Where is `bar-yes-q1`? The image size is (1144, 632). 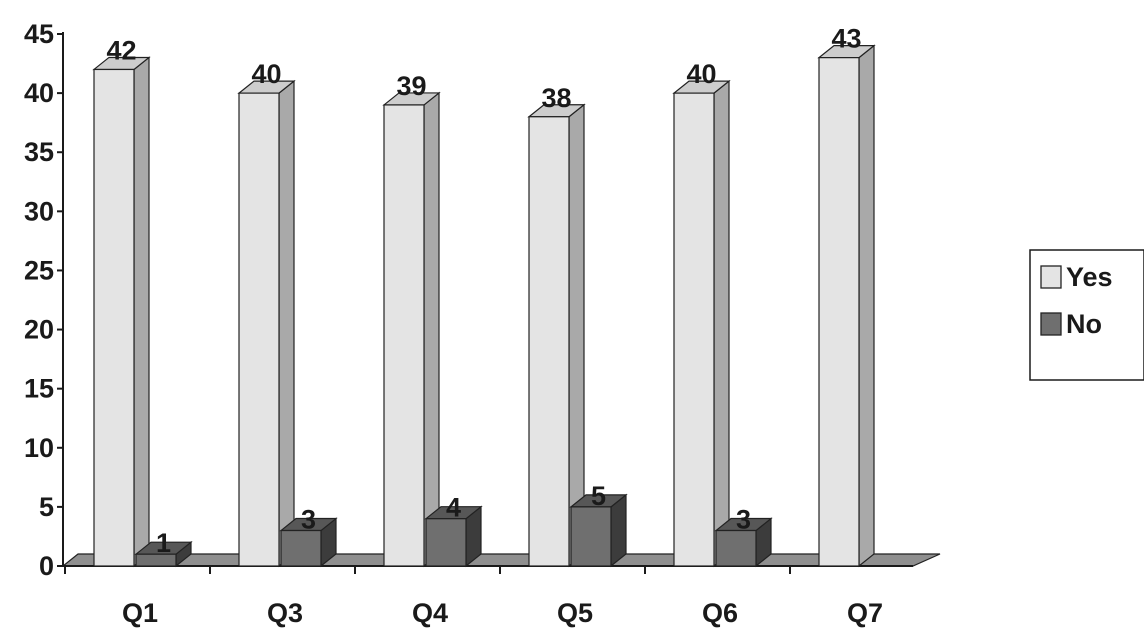
bar-yes-q1 is located at coordinates (121, 312).